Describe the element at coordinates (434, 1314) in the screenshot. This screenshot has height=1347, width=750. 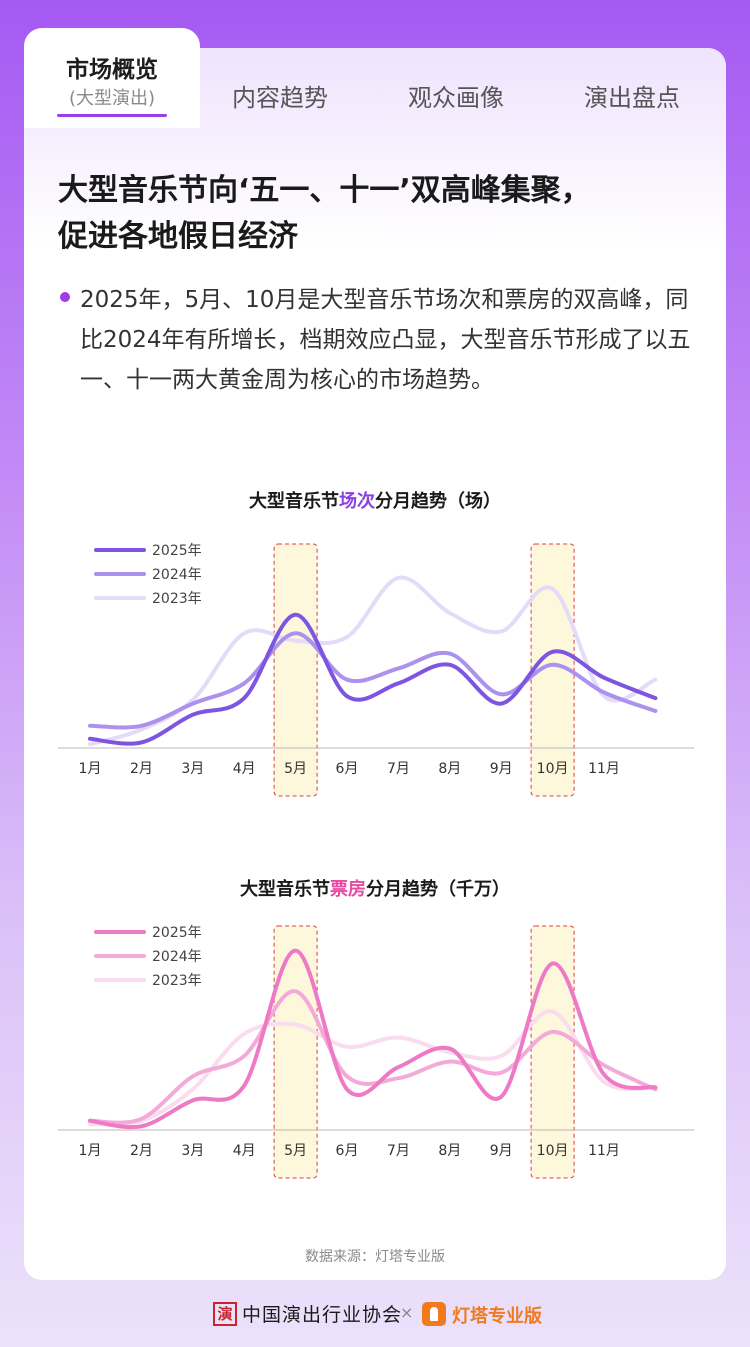
I see `dengta-logo-icon` at that location.